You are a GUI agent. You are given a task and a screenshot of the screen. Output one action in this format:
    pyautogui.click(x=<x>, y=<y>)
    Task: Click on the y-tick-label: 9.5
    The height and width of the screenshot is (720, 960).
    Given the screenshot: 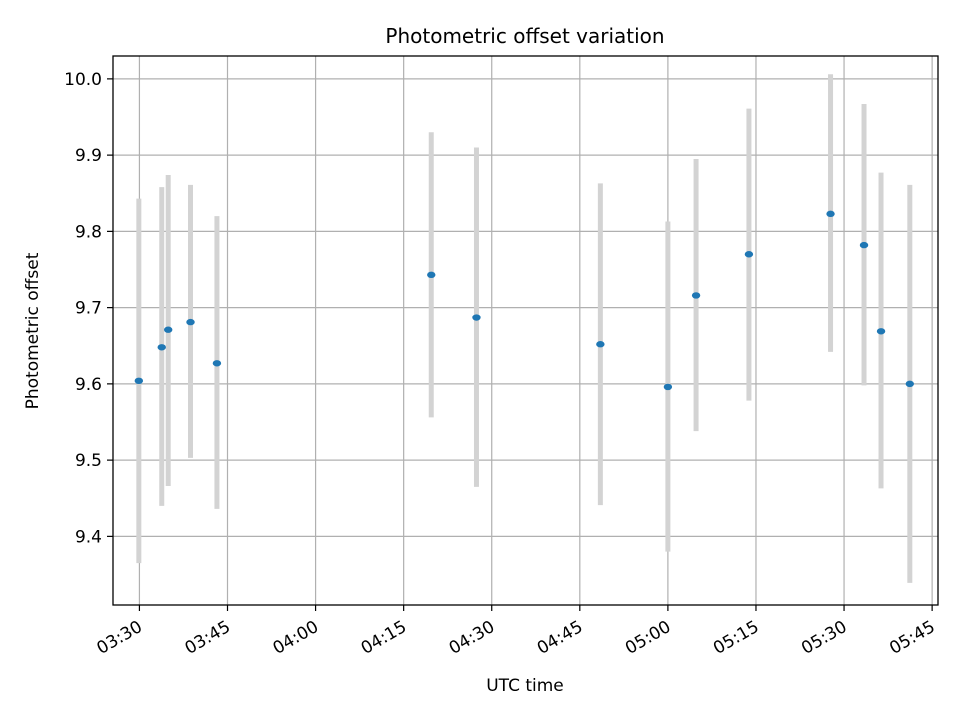 What is the action you would take?
    pyautogui.click(x=88, y=461)
    